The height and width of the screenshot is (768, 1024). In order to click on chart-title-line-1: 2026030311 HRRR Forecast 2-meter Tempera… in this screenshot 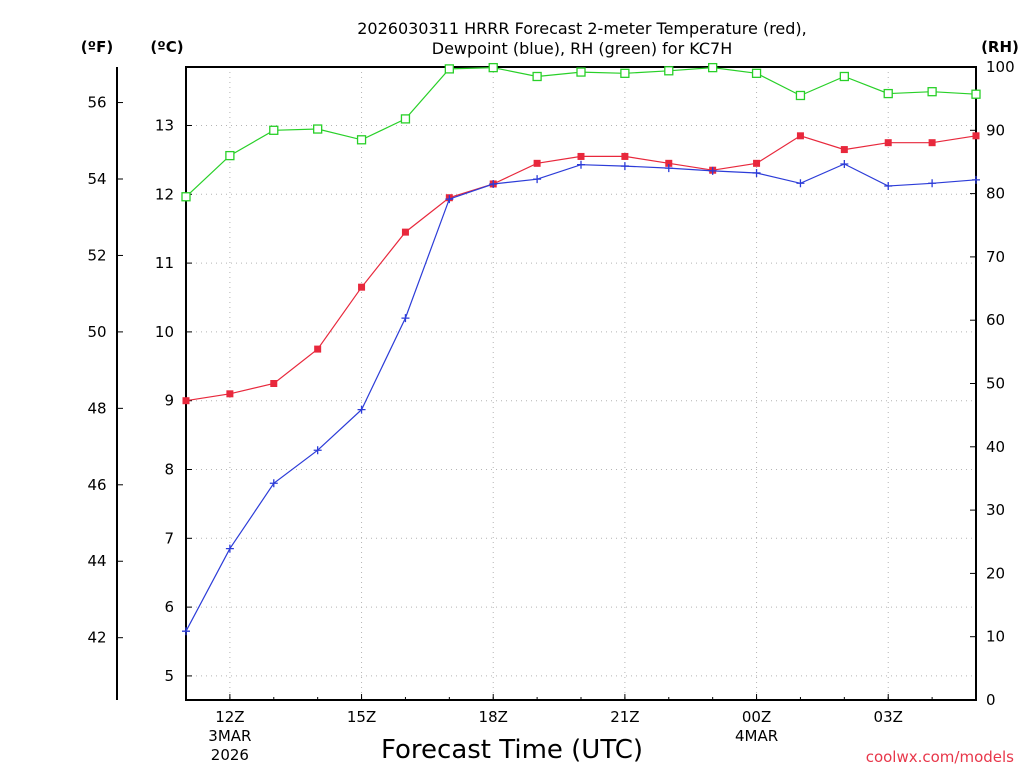, I will do `click(582, 28)`.